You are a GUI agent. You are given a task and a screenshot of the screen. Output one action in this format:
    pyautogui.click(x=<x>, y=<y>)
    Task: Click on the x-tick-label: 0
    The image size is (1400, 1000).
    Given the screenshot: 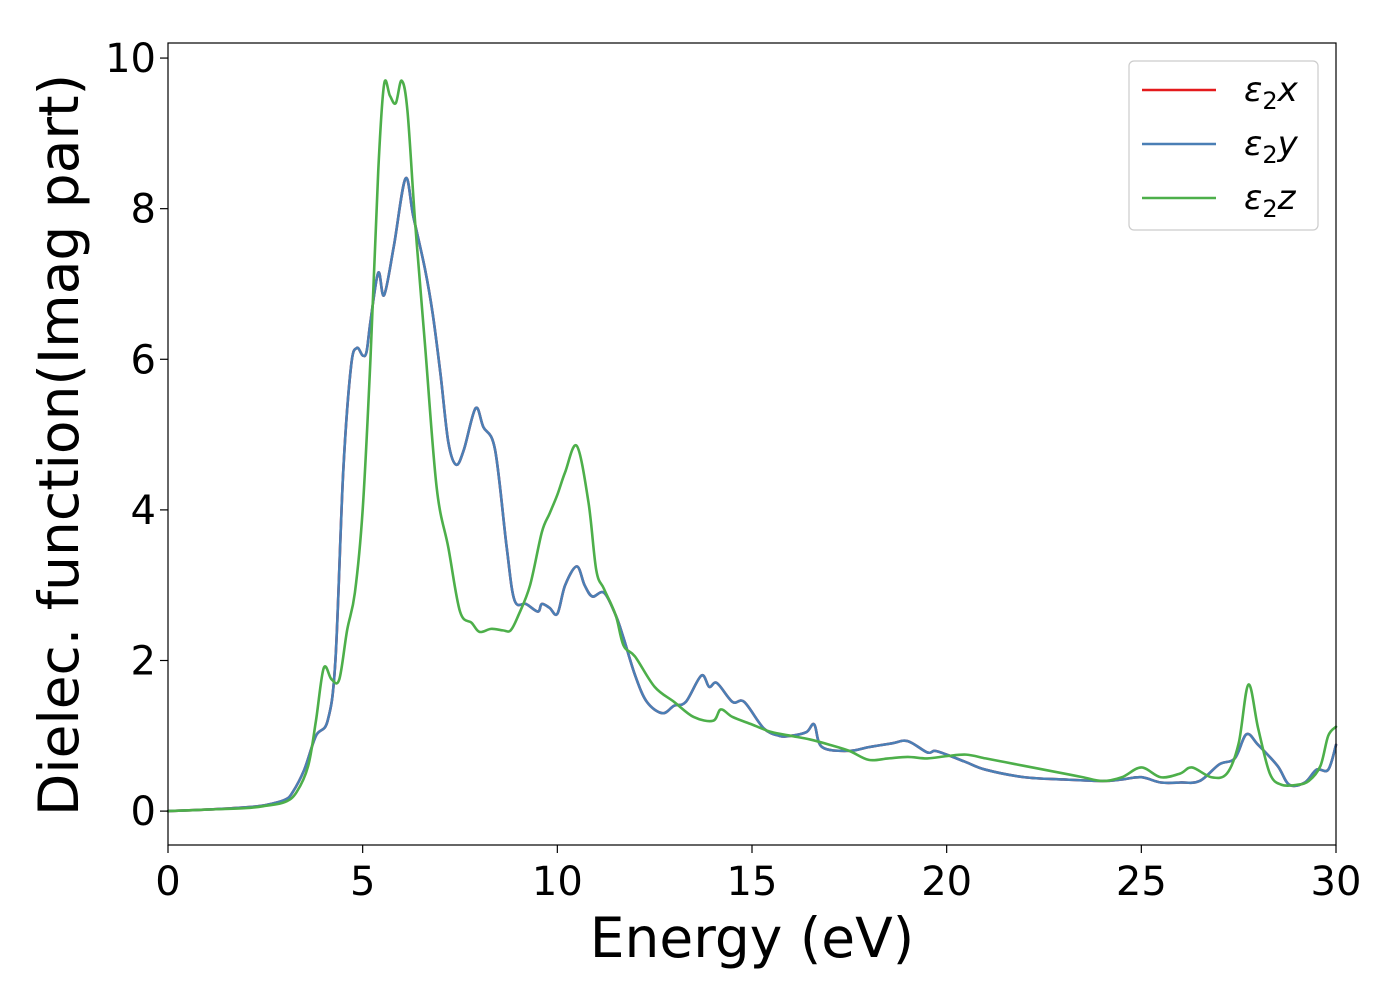 What is the action you would take?
    pyautogui.click(x=167, y=882)
    